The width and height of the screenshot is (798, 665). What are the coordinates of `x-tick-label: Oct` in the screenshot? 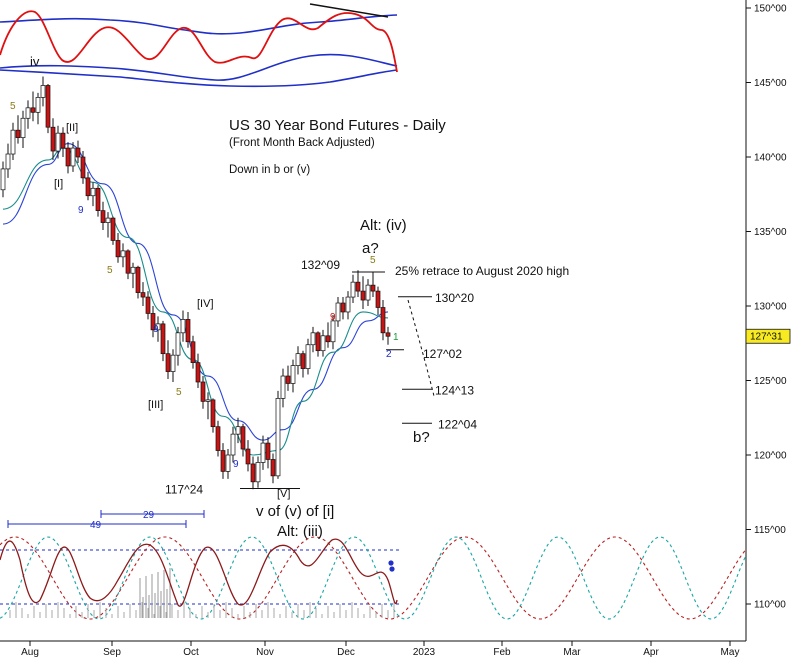 It's located at (191, 652).